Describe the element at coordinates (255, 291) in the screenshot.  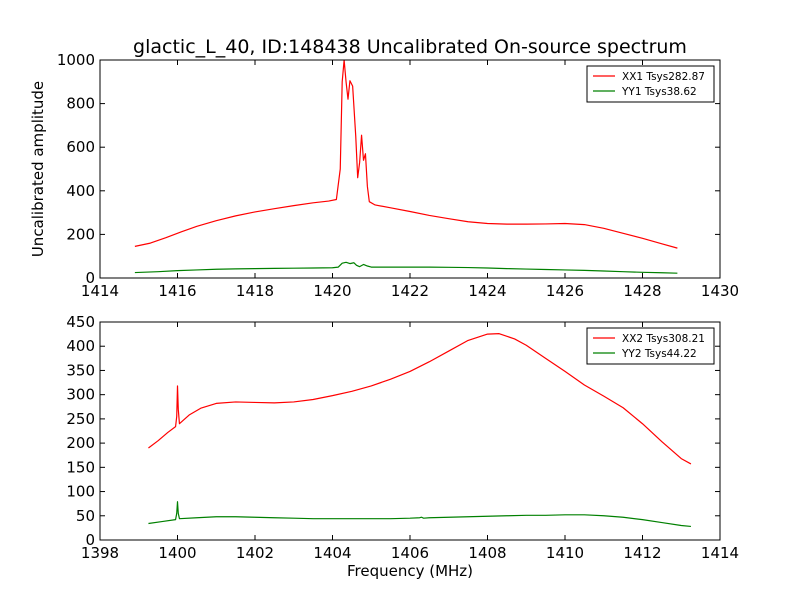
I see `x-tick-label: 1418` at that location.